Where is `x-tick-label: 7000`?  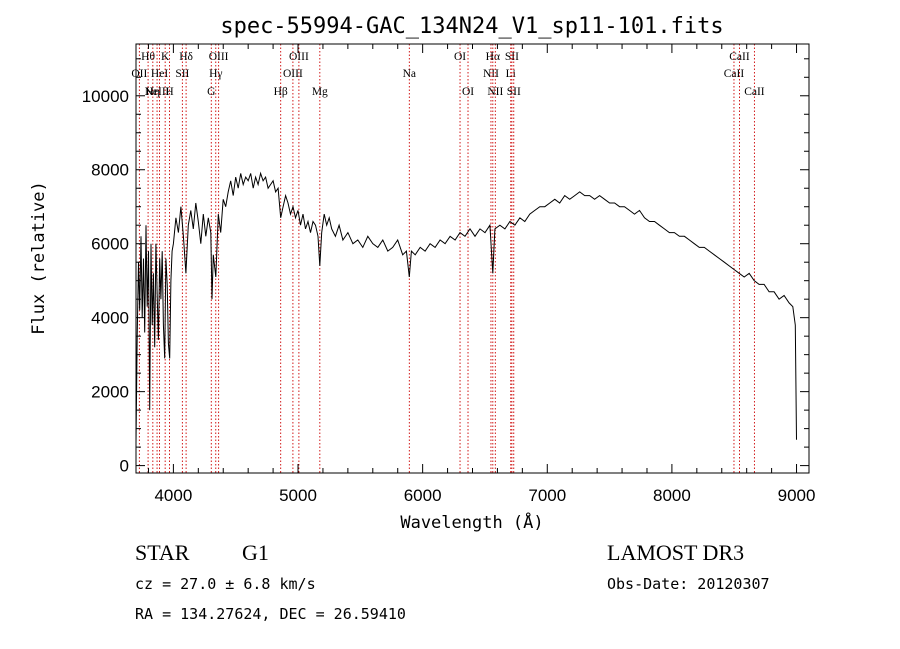
x-tick-label: 7000 is located at coordinates (547, 495).